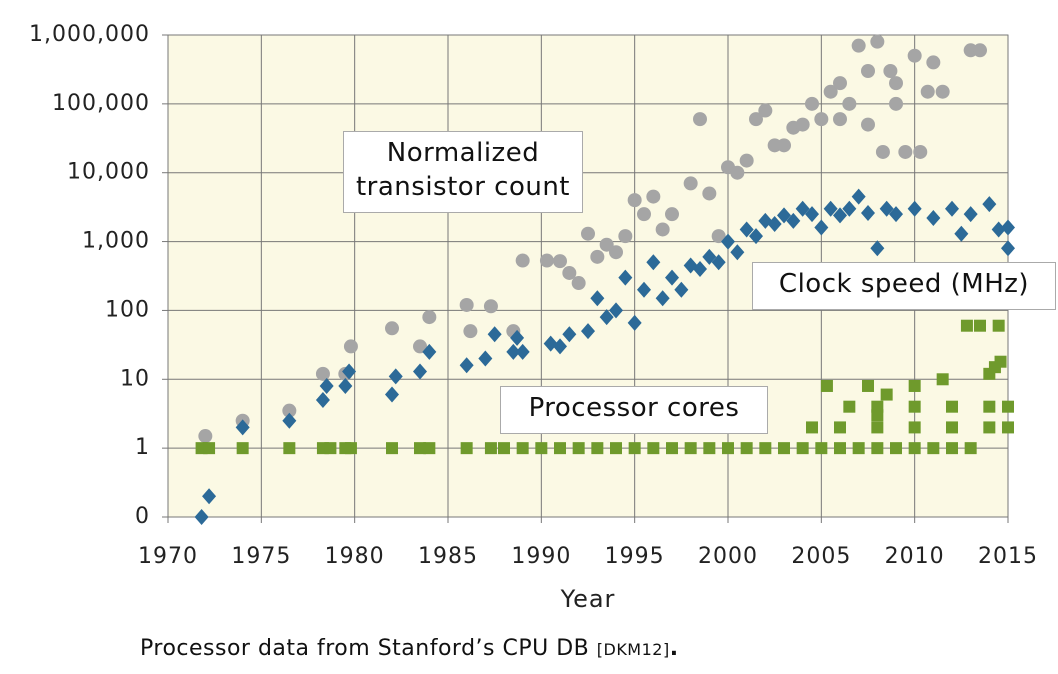 The height and width of the screenshot is (674, 1058). What do you see at coordinates (365, 648) in the screenshot?
I see `footnote-text: Processor data from Stanford’s CPU DB` at bounding box center [365, 648].